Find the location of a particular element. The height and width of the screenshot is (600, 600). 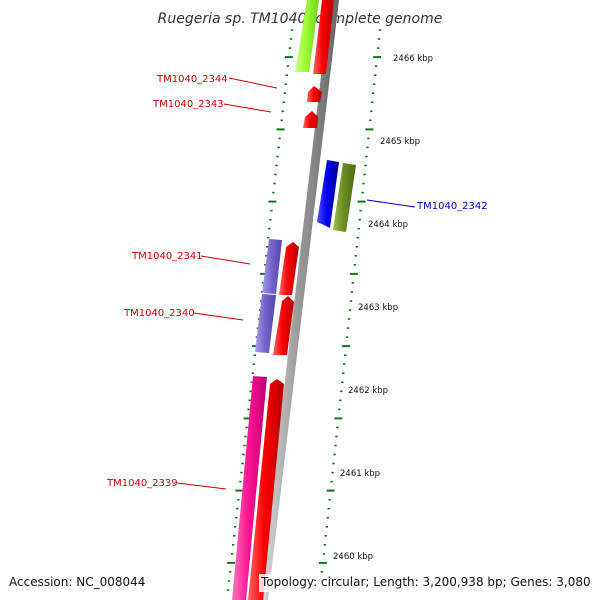

gene-label-2344: TM1040_2344 is located at coordinates (192, 79).